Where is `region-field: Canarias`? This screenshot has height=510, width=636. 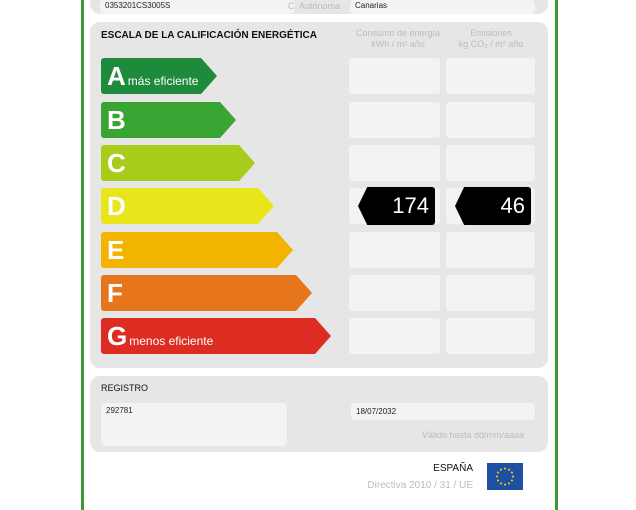 region-field: Canarias is located at coordinates (442, 7).